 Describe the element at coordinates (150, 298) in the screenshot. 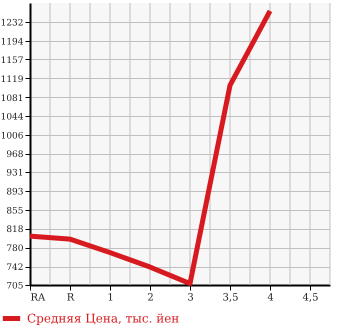

I see `x-tick-label: 2` at that location.